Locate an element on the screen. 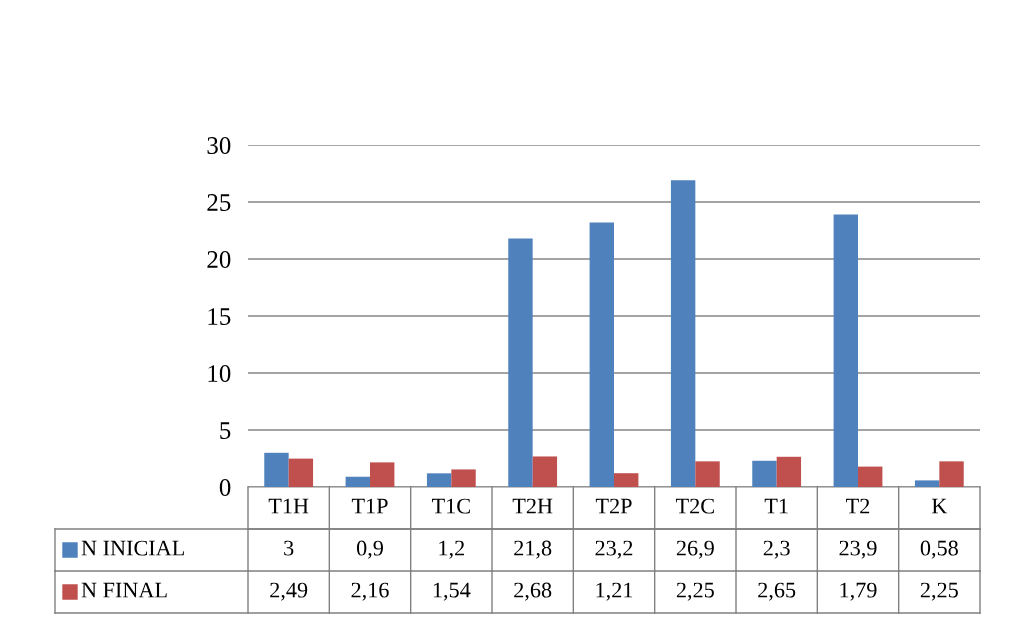  data-label: 26,9 is located at coordinates (695, 549).